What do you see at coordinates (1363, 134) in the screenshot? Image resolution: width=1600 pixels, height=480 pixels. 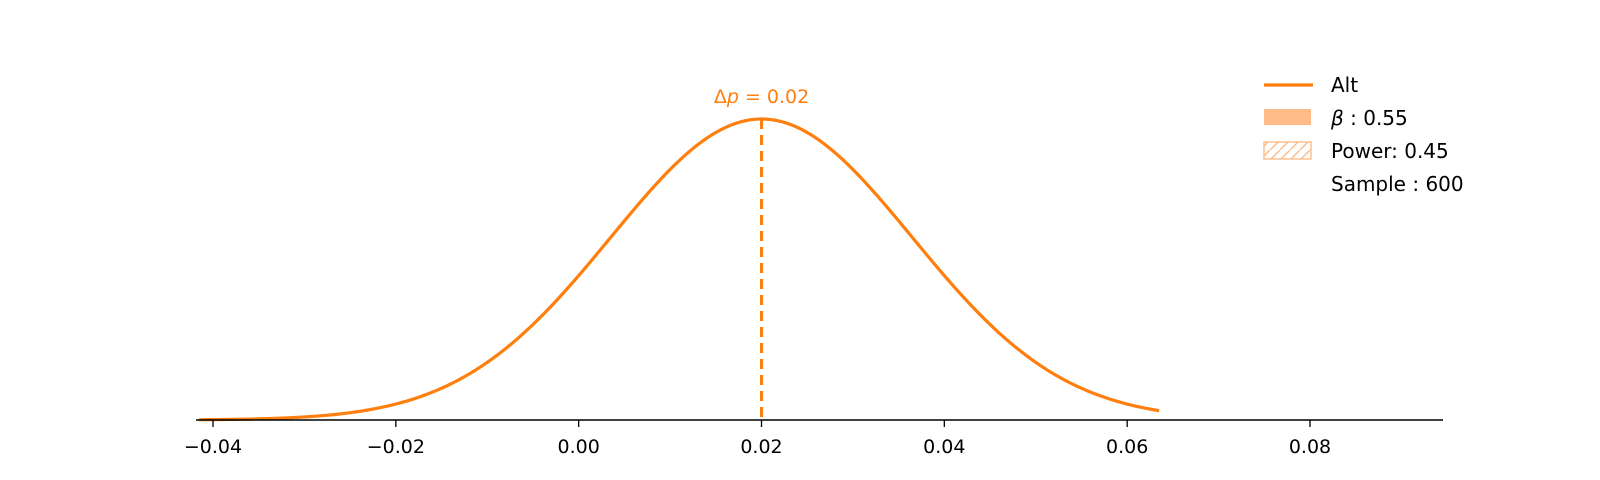 I see `legend: Alt β : 0.55 Power: 0.45 Sample : 600` at bounding box center [1363, 134].